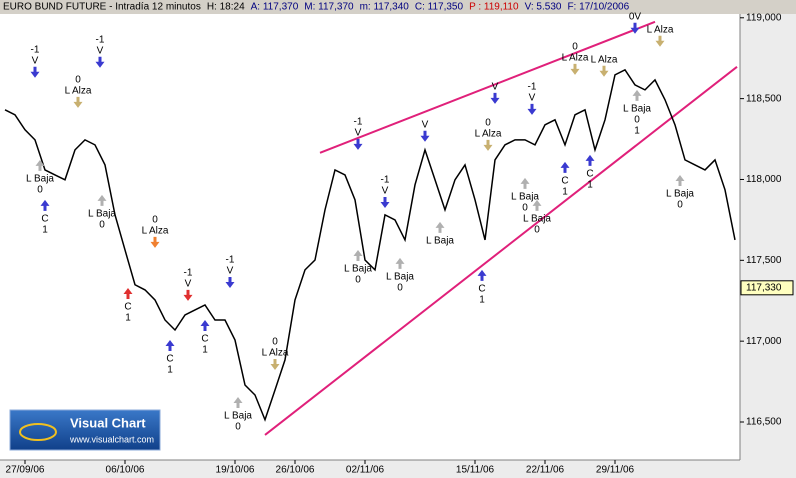  Describe the element at coordinates (615, 470) in the screenshot. I see `x-tick-label: 29/11/06` at that location.